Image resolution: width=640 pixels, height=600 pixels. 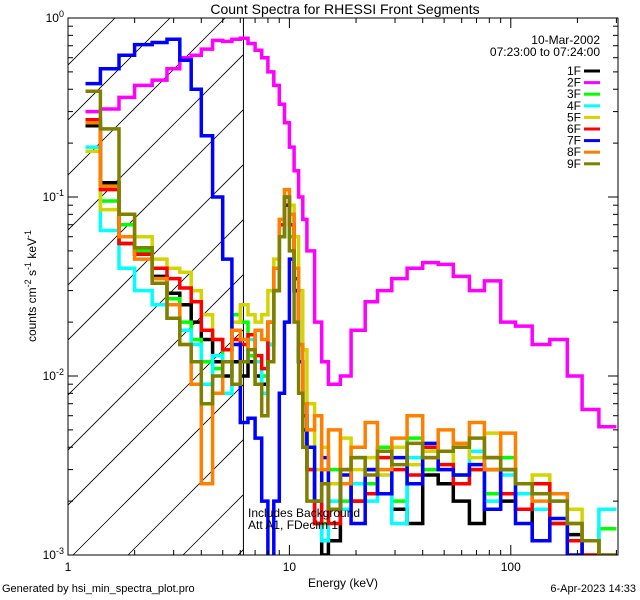 I want to click on y-tick-label: 10⁰, so click(x=55, y=17).